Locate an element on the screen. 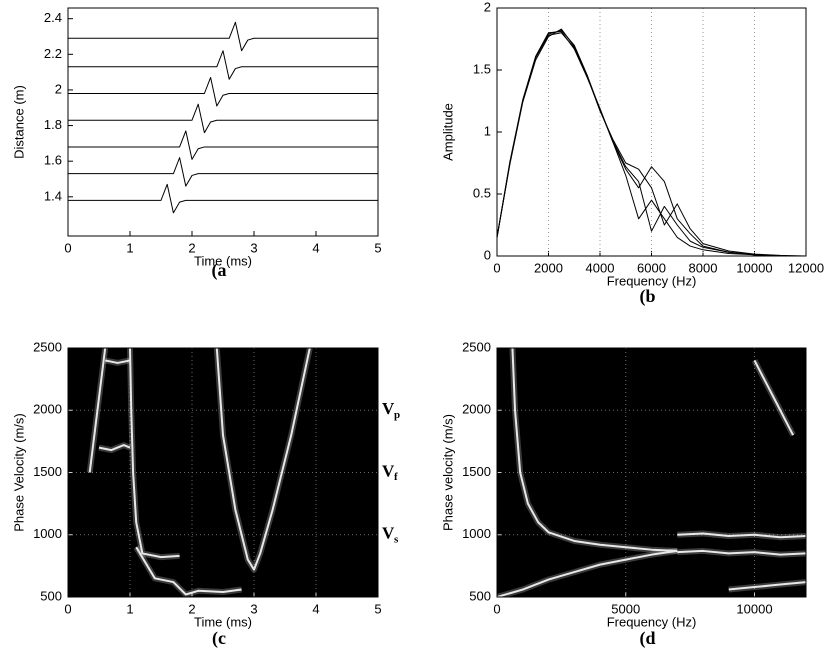 Image resolution: width=830 pixels, height=668 pixels. panel-caption: (c is located at coordinates (219, 638).